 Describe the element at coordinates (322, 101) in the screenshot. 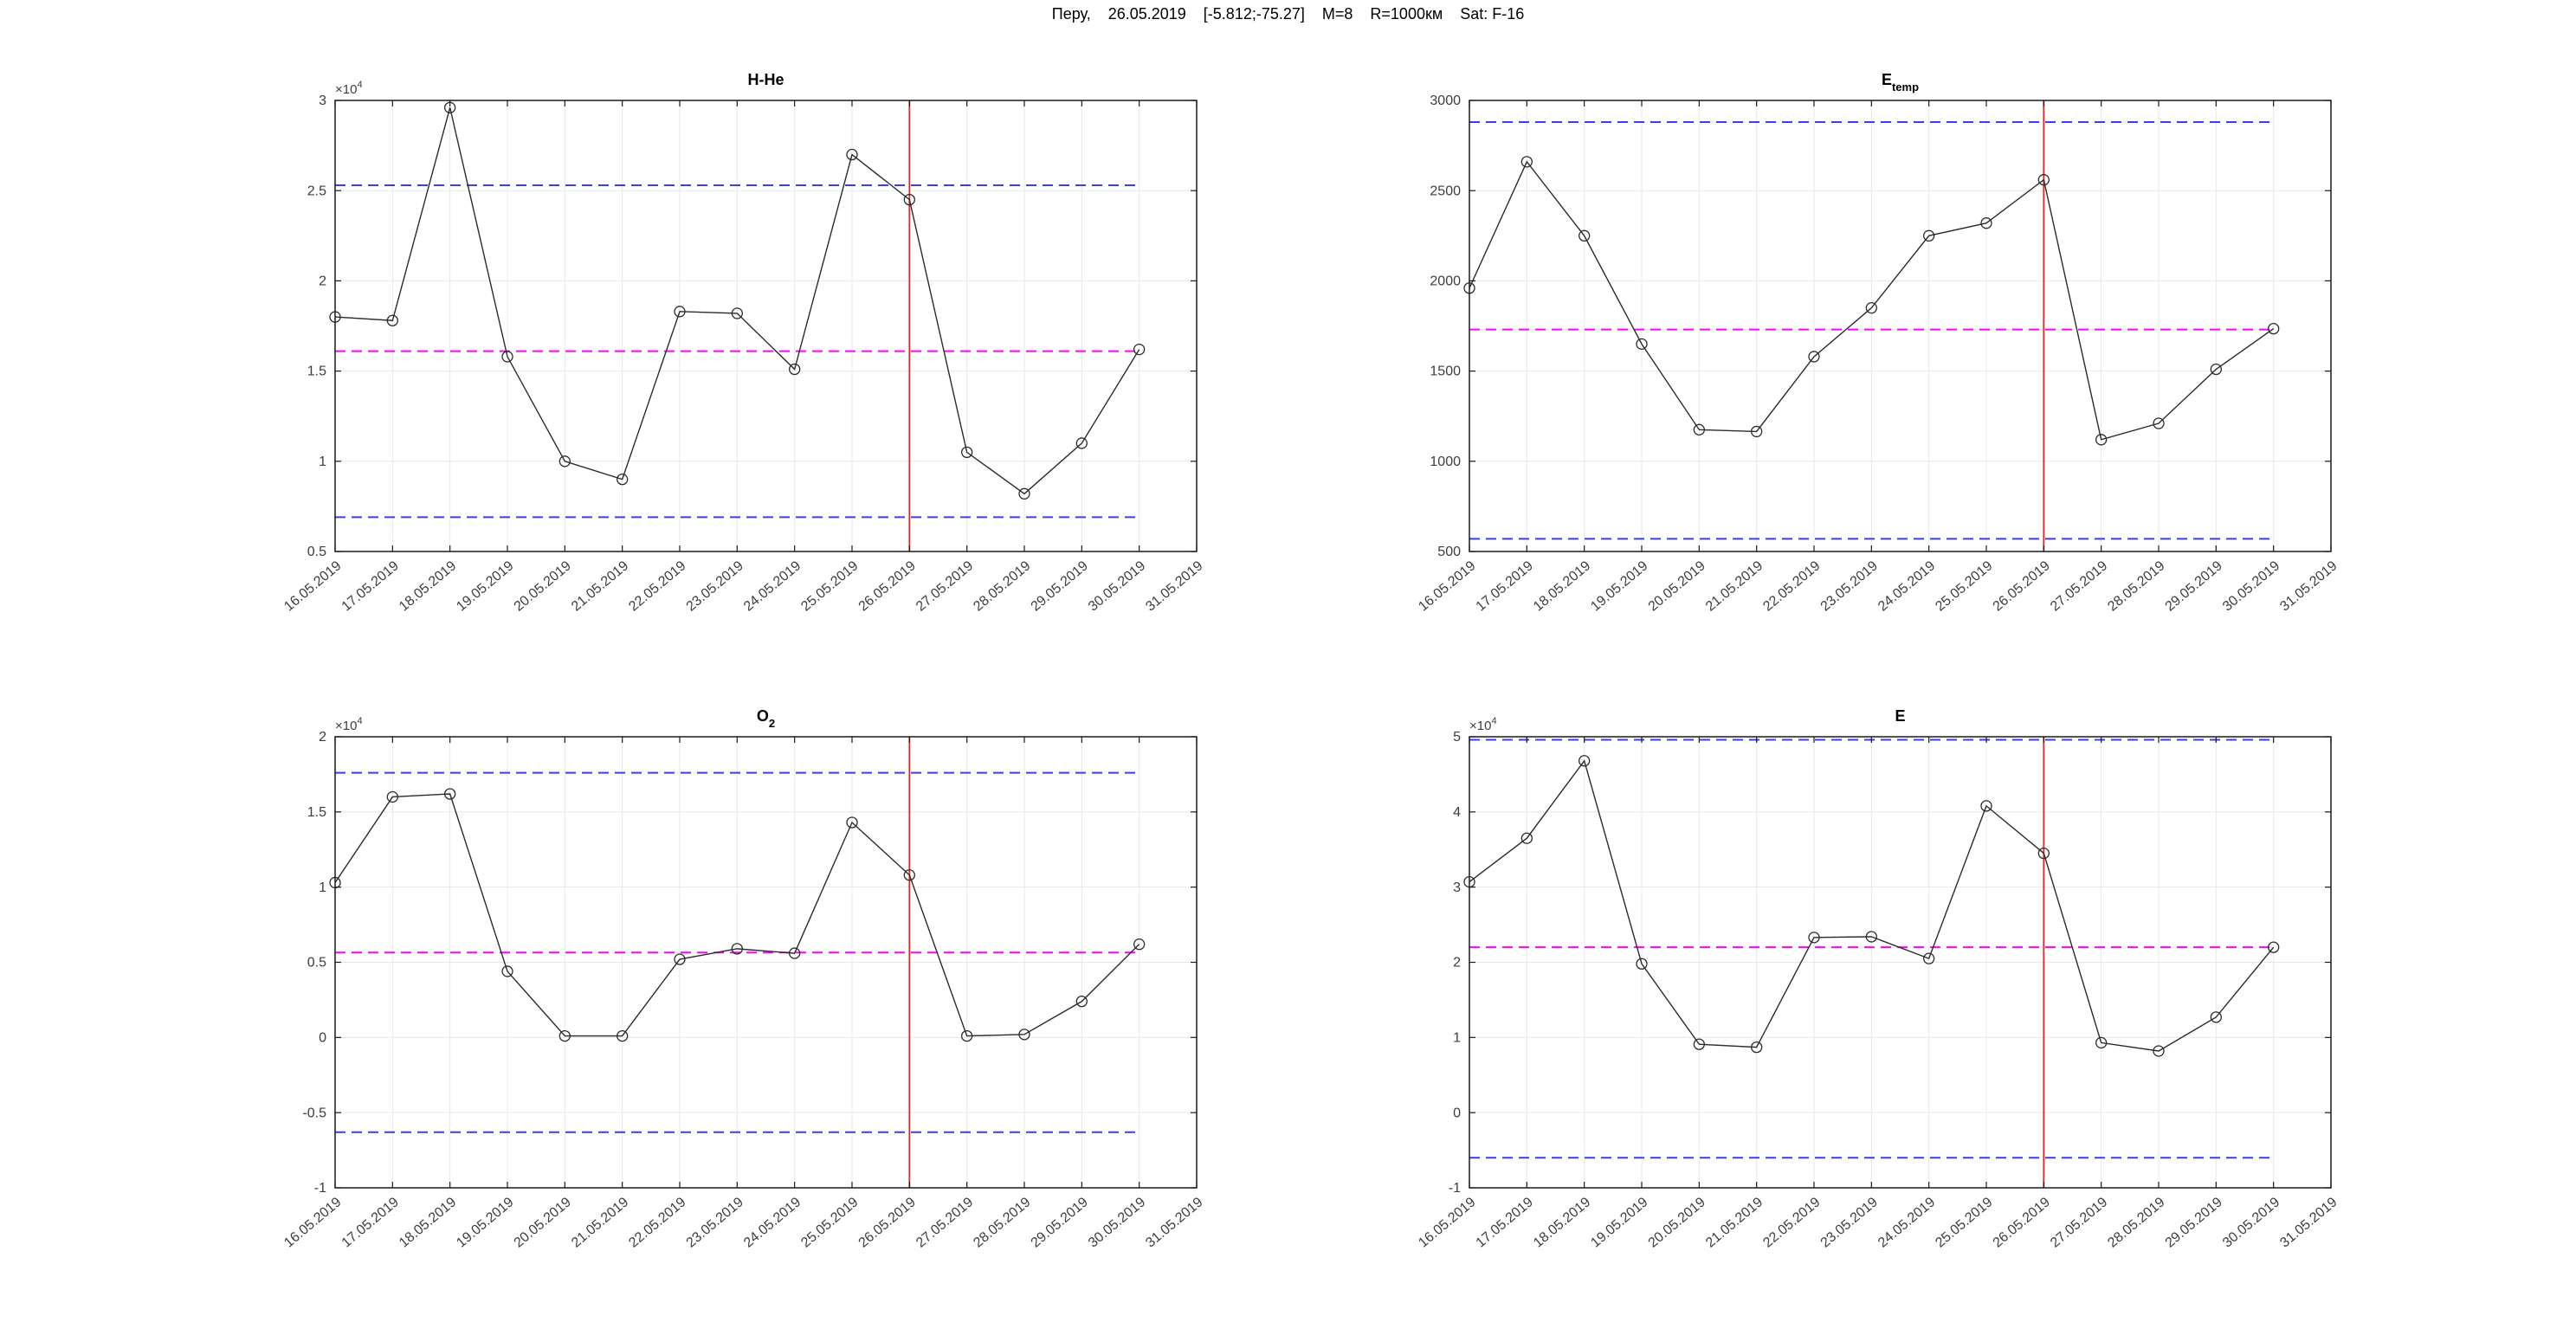

I see `y-tick-label: 3` at that location.